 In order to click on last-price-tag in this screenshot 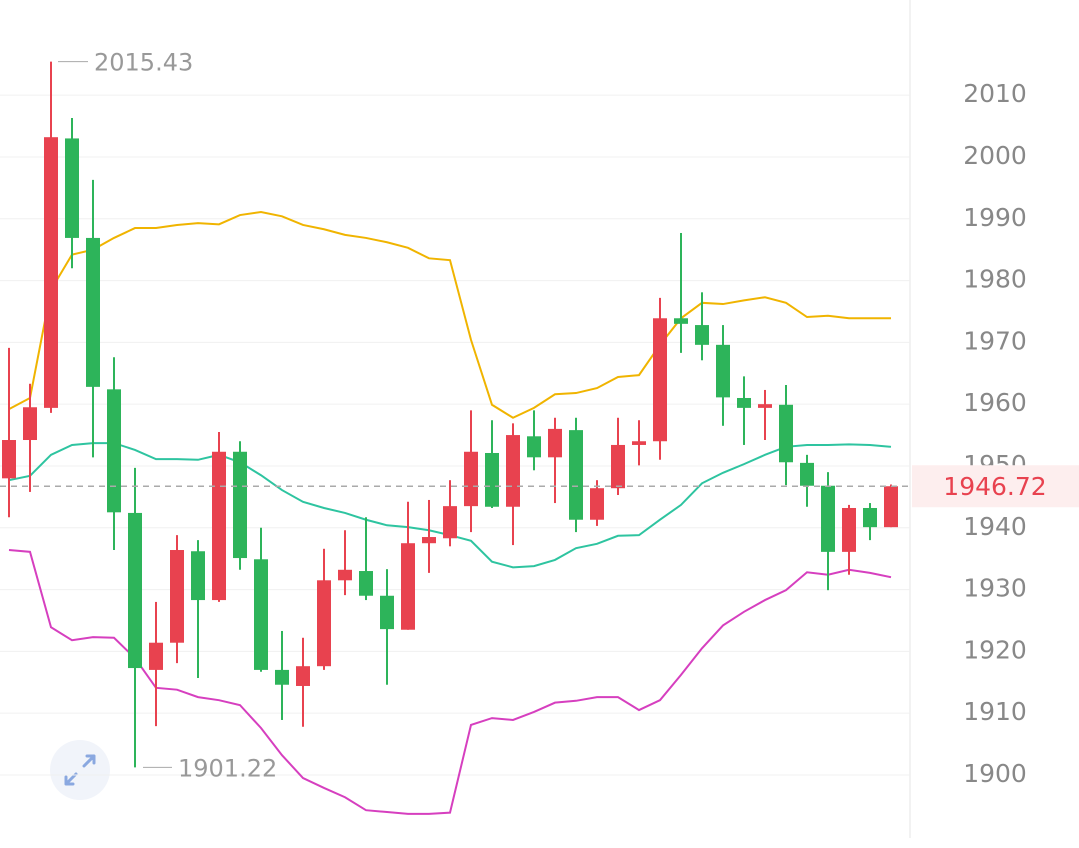, I will do `click(995, 486)`.